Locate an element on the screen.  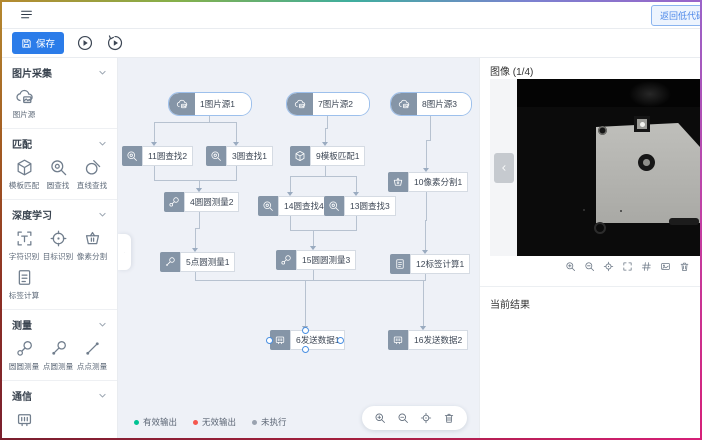
sidebar-item-template-match: 模板匹配 is located at coordinates (24, 174).